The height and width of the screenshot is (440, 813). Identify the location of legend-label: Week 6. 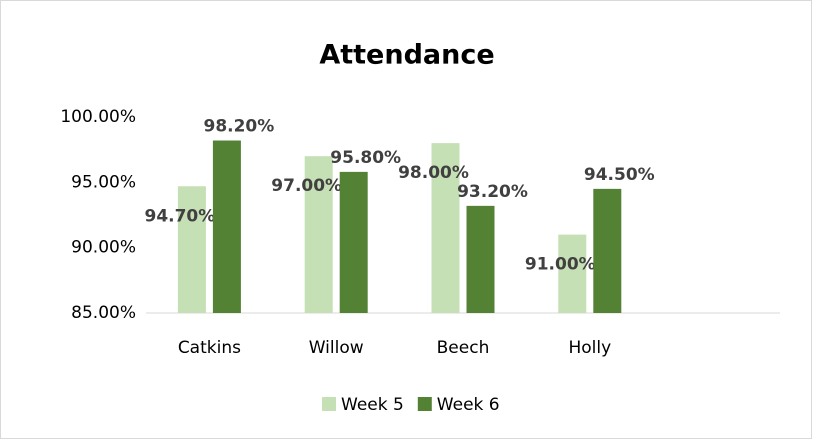
(468, 405).